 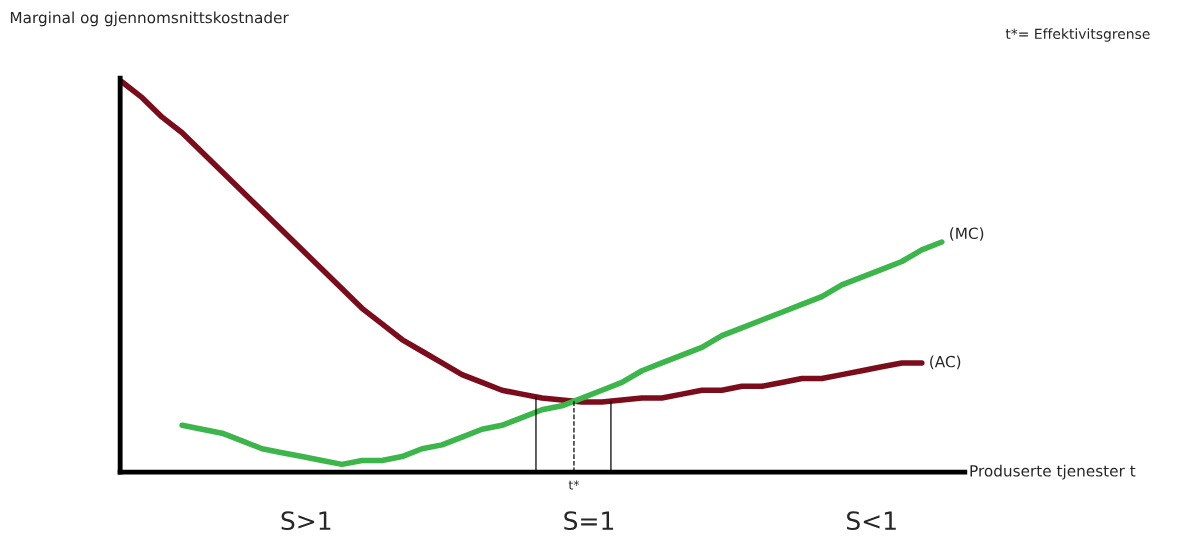 I want to click on text: t*, so click(x=574, y=485).